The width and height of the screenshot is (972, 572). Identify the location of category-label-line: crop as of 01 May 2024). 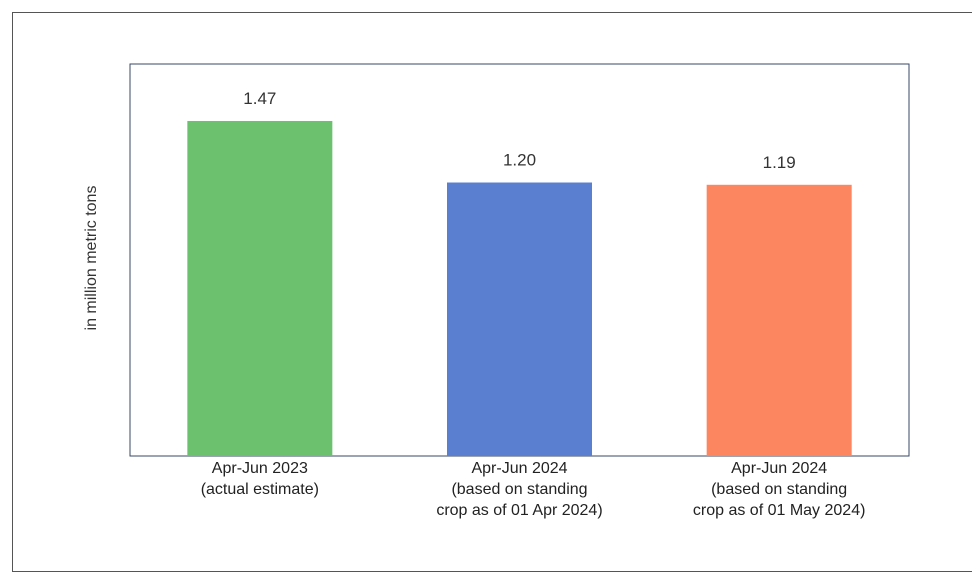
(779, 510).